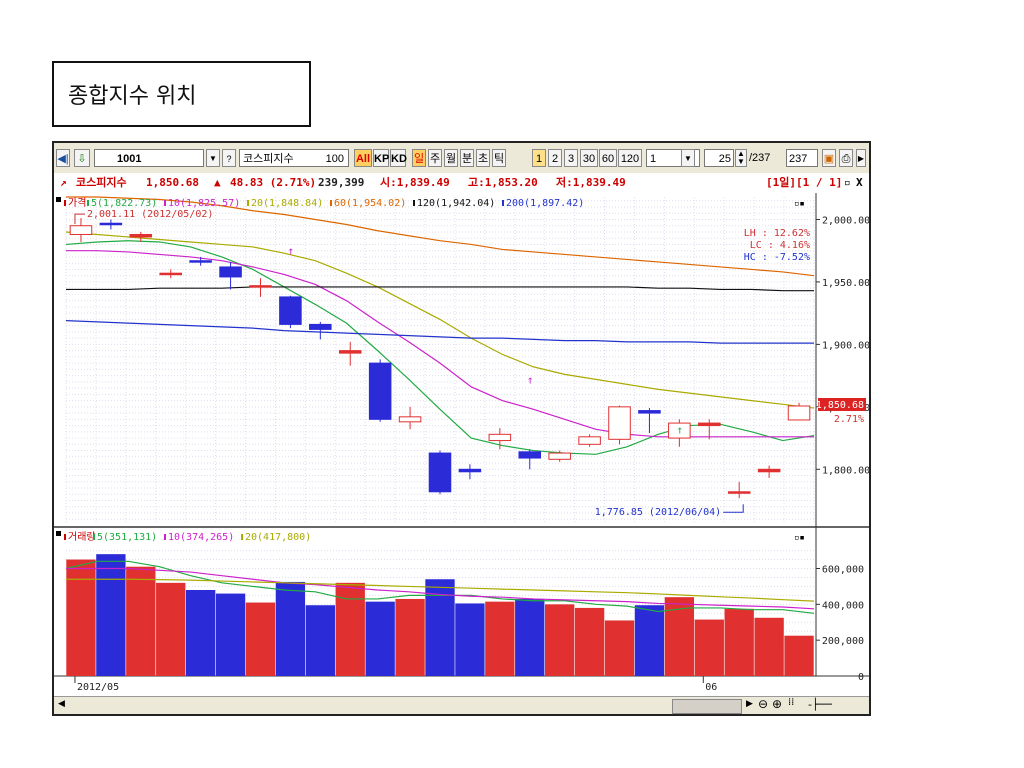 The image size is (1024, 768). What do you see at coordinates (658, 512) in the screenshot?
I see `low-annotation: 1,776.85 (2012/06/04)` at bounding box center [658, 512].